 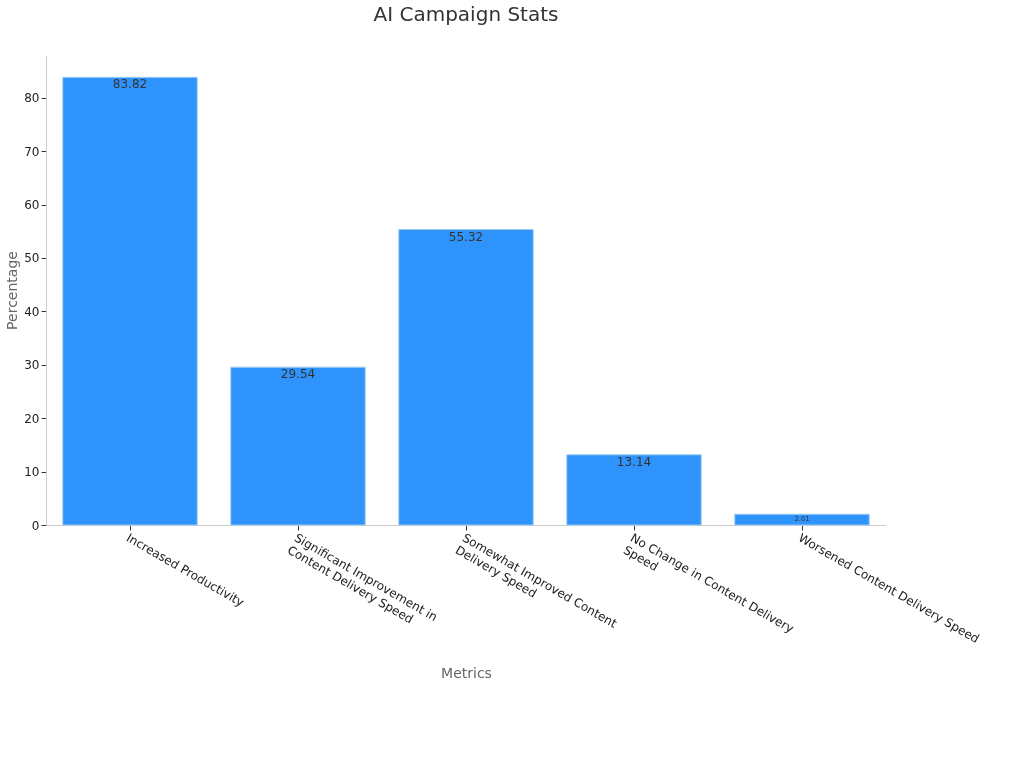 What do you see at coordinates (32, 258) in the screenshot?
I see `y-tick-label: 50` at bounding box center [32, 258].